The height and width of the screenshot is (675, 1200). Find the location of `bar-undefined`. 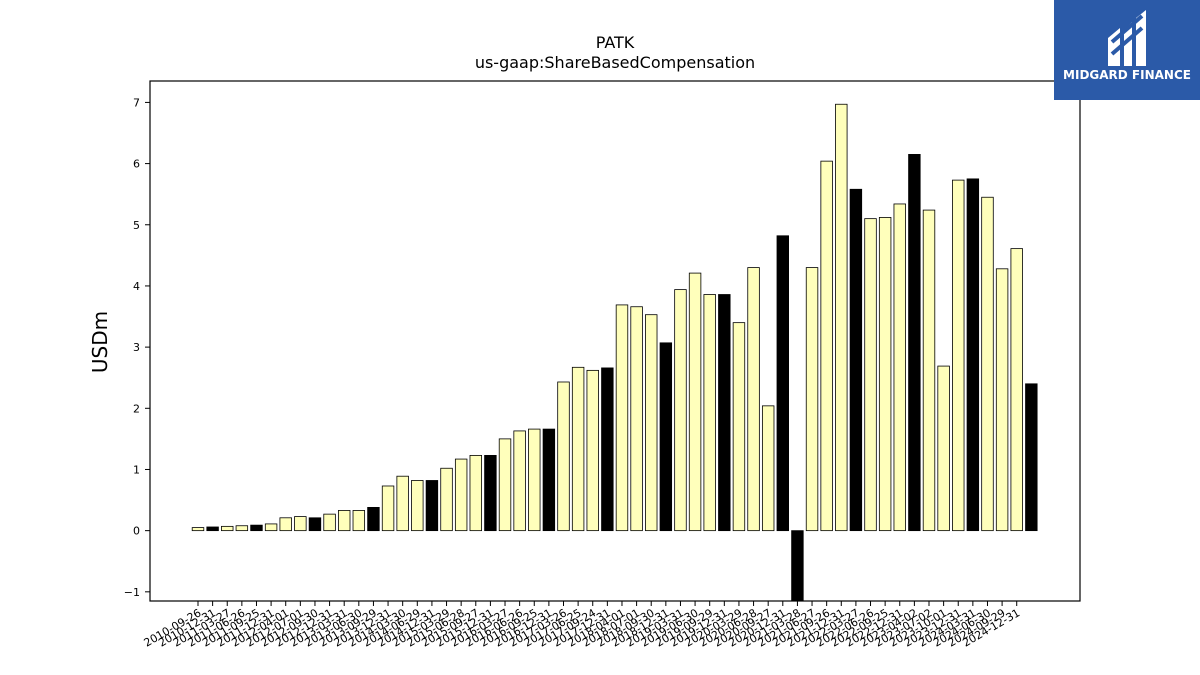

bar-undefined is located at coordinates (1031, 457).